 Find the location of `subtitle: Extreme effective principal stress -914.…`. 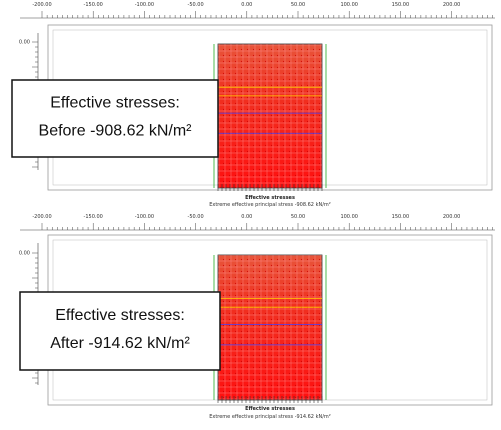

subtitle: Extreme effective principal stress -914.… is located at coordinates (270, 417).